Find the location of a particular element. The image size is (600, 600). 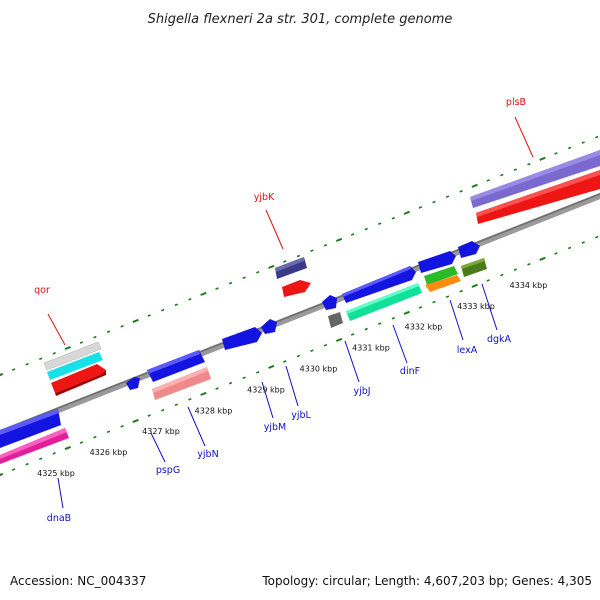

feature-qor is located at coordinates (74, 368).